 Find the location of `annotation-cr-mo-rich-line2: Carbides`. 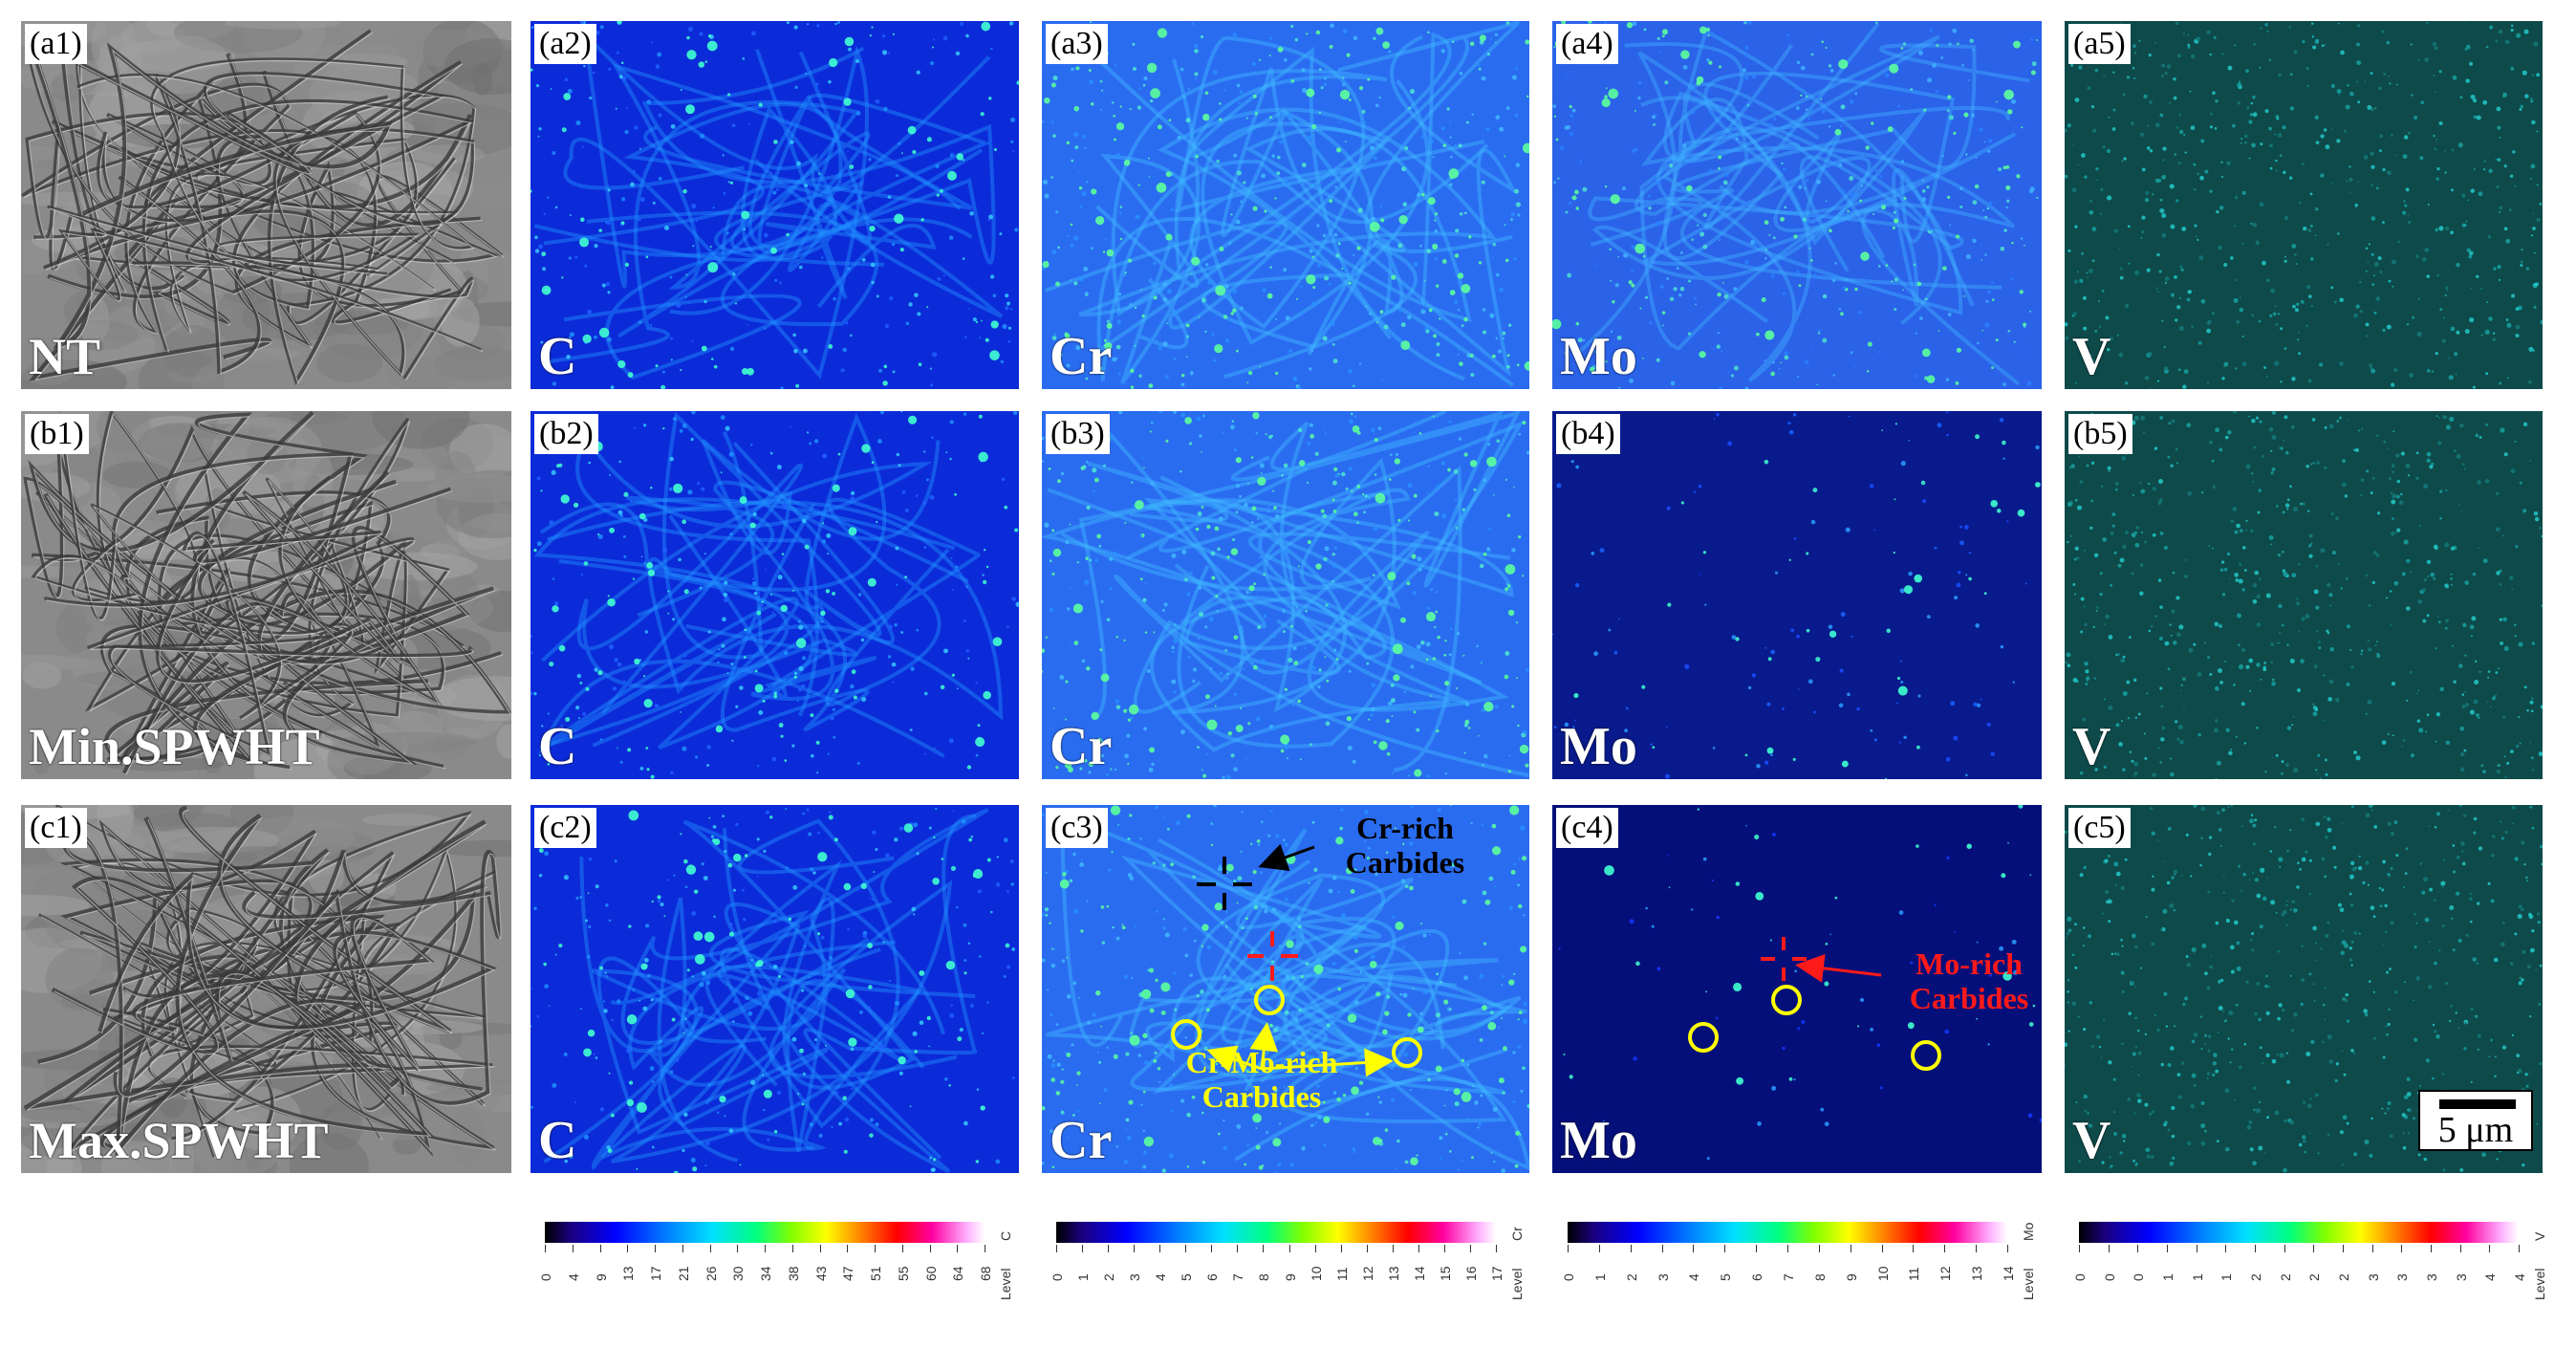

annotation-cr-mo-rich-line2: Carbides is located at coordinates (1261, 1097).